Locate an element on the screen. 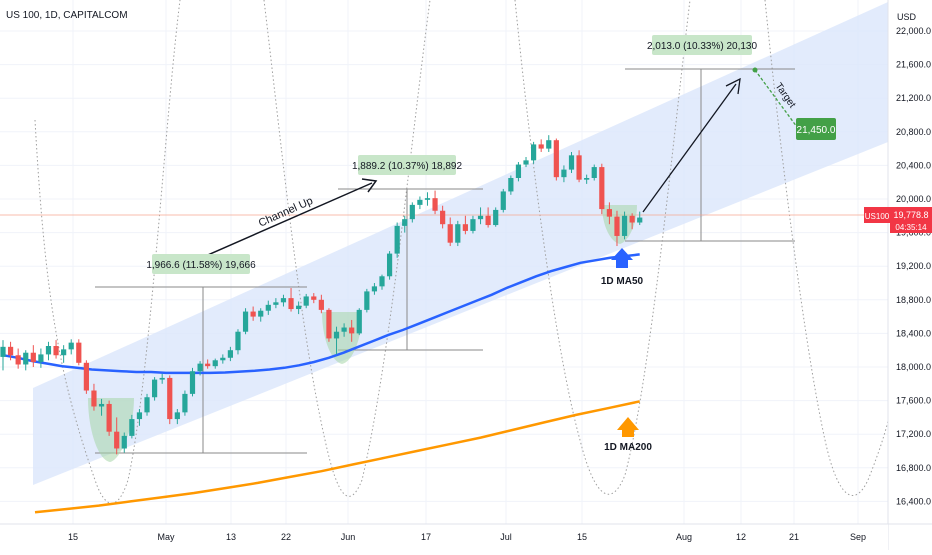 Image resolution: width=932 pixels, height=555 pixels. ma50-arrow is located at coordinates (622, 258).